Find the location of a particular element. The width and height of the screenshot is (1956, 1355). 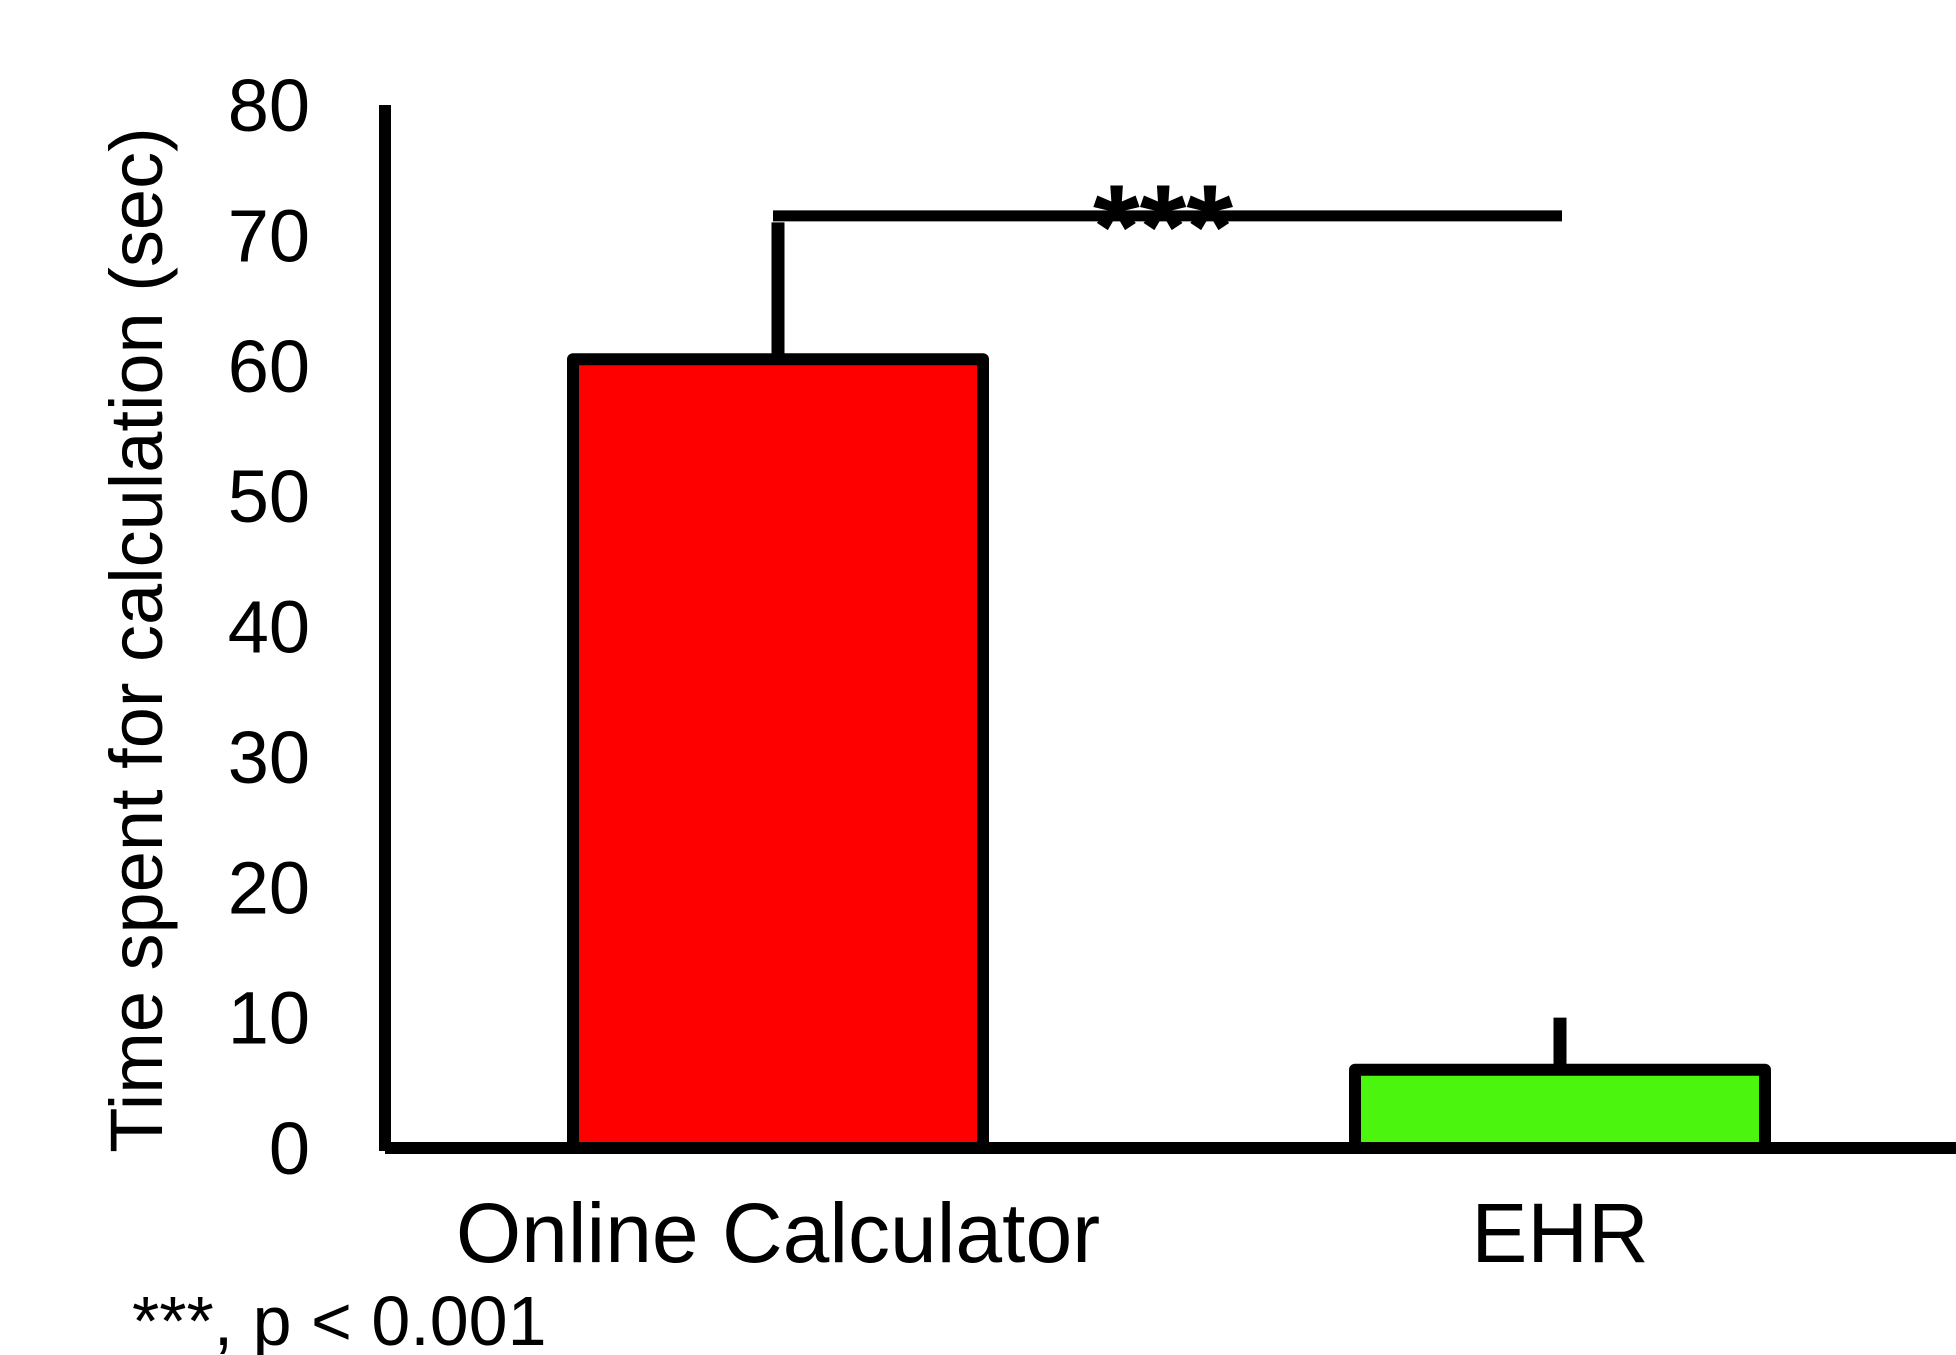

y-tick-label: 40 is located at coordinates (269, 627).